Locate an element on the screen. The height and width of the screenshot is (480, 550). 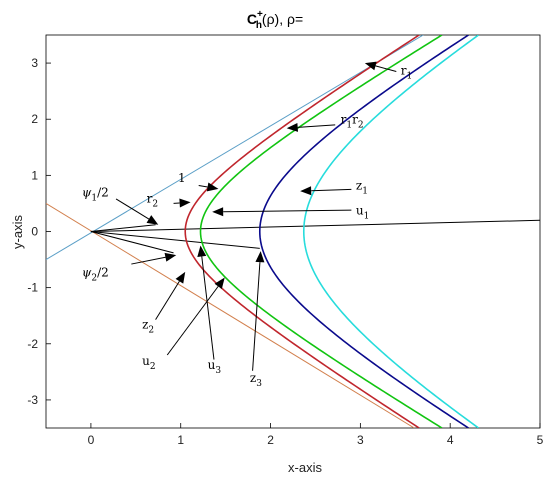
annotation-z1: z1 is located at coordinates (334, 187).